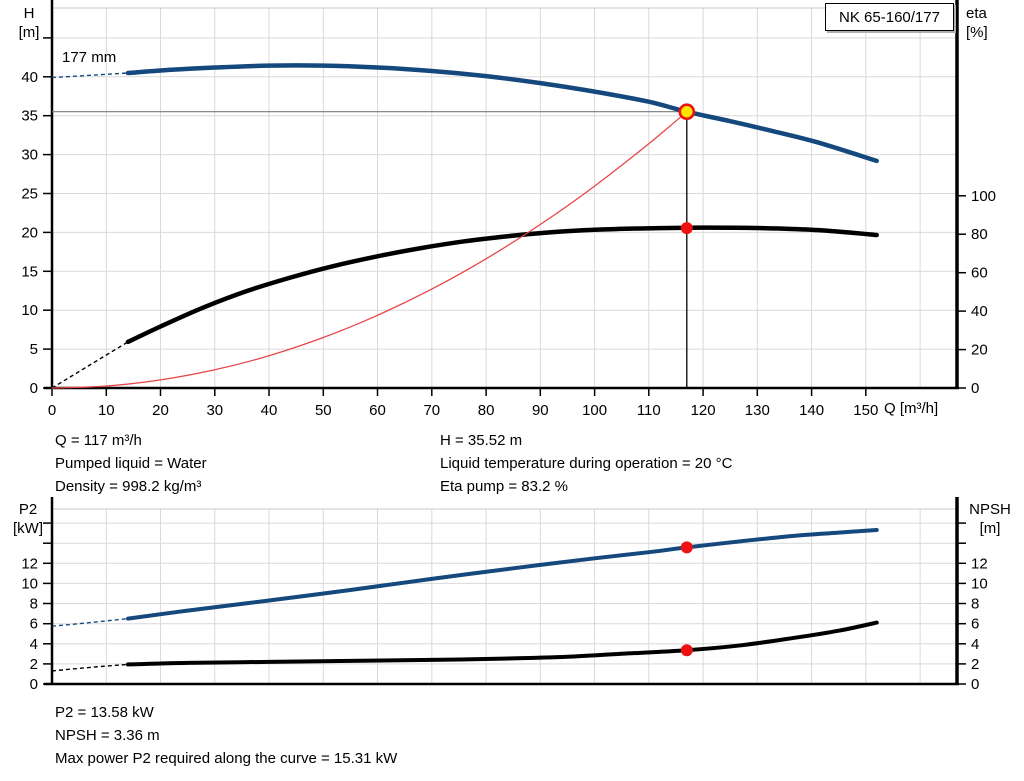 This screenshot has height=781, width=1024. Describe the element at coordinates (911, 408) in the screenshot. I see `q-axis-label: Q [m³/h]` at that location.